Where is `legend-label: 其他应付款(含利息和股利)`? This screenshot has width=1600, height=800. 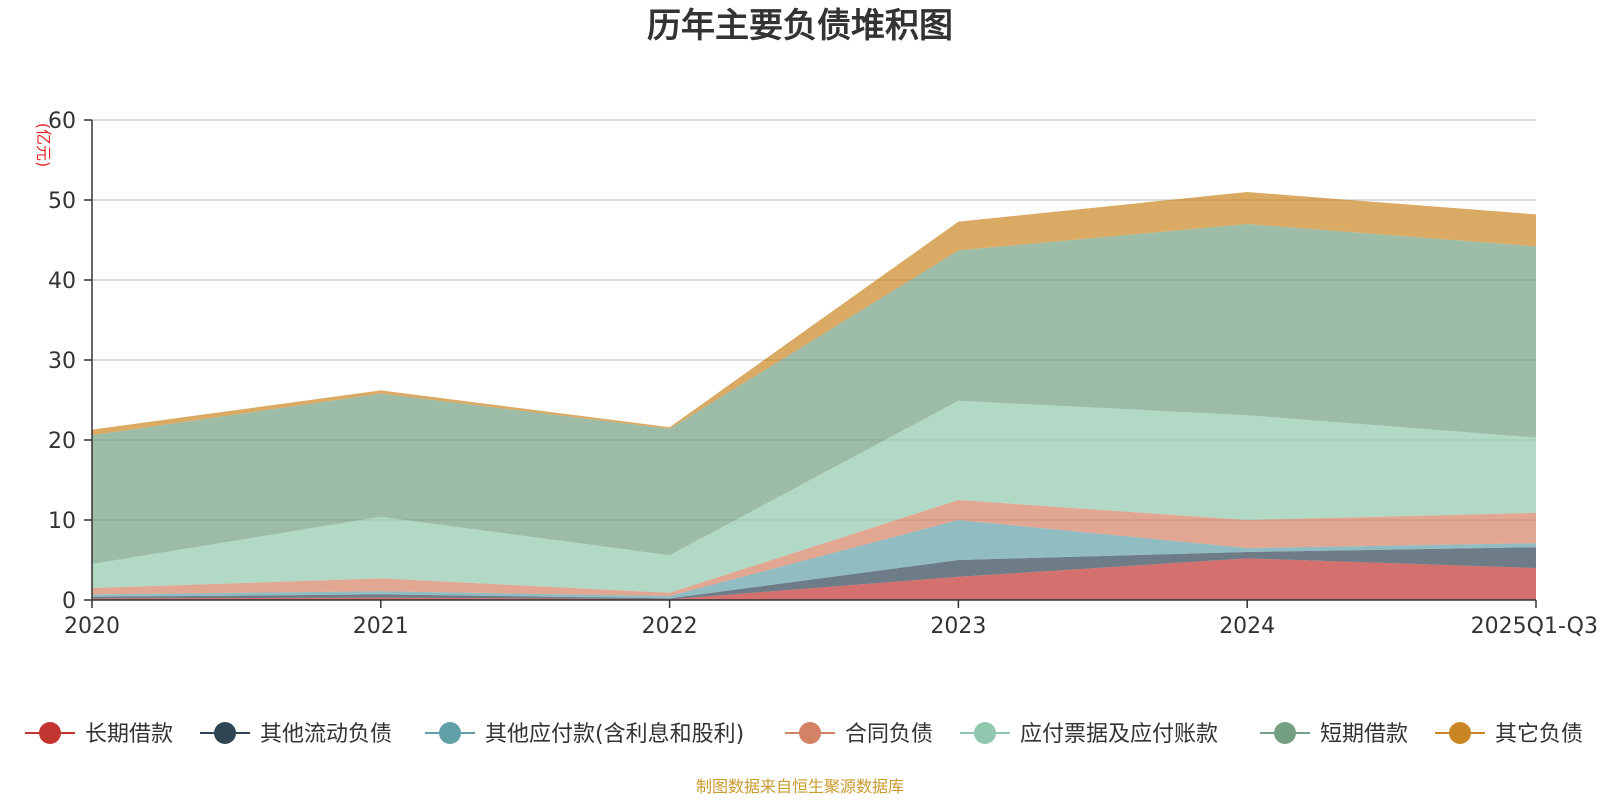
legend-label: 其他应付款(含利息和股利) is located at coordinates (614, 734).